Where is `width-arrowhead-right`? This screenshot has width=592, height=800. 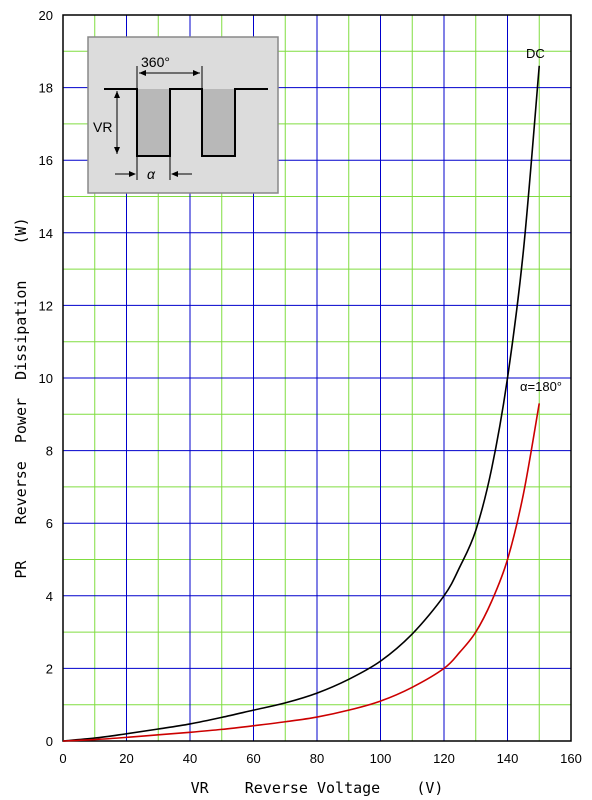 width-arrowhead-right is located at coordinates (174, 174).